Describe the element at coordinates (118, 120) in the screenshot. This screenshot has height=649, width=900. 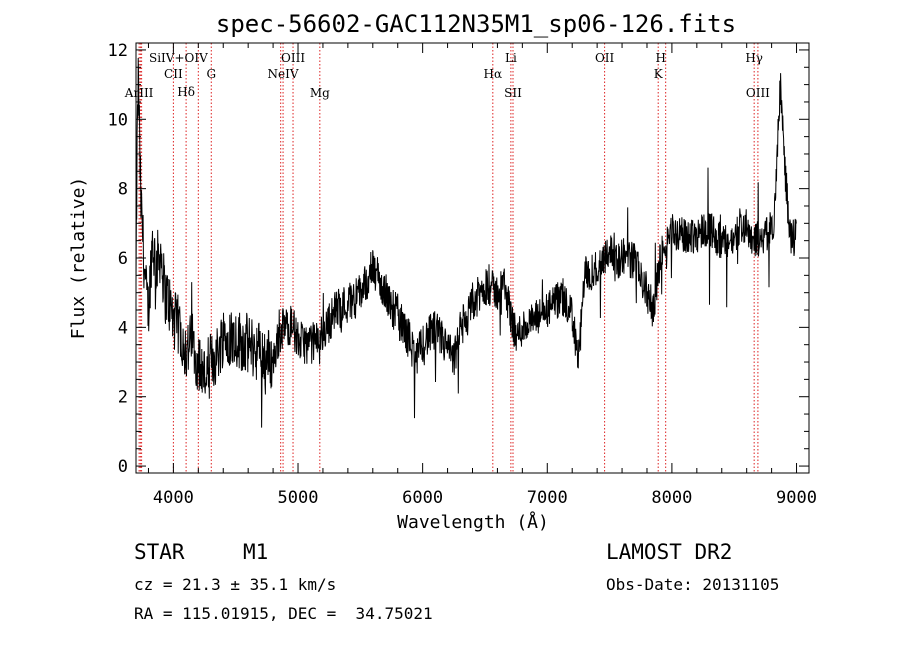
I see `y-tick-label: 10` at that location.